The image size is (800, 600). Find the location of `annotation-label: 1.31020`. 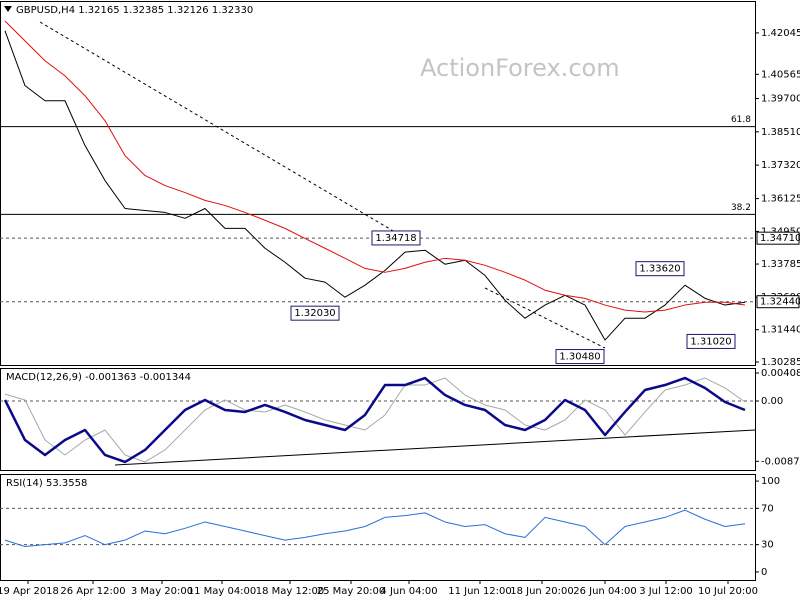

annotation-label: 1.31020 is located at coordinates (710, 341).